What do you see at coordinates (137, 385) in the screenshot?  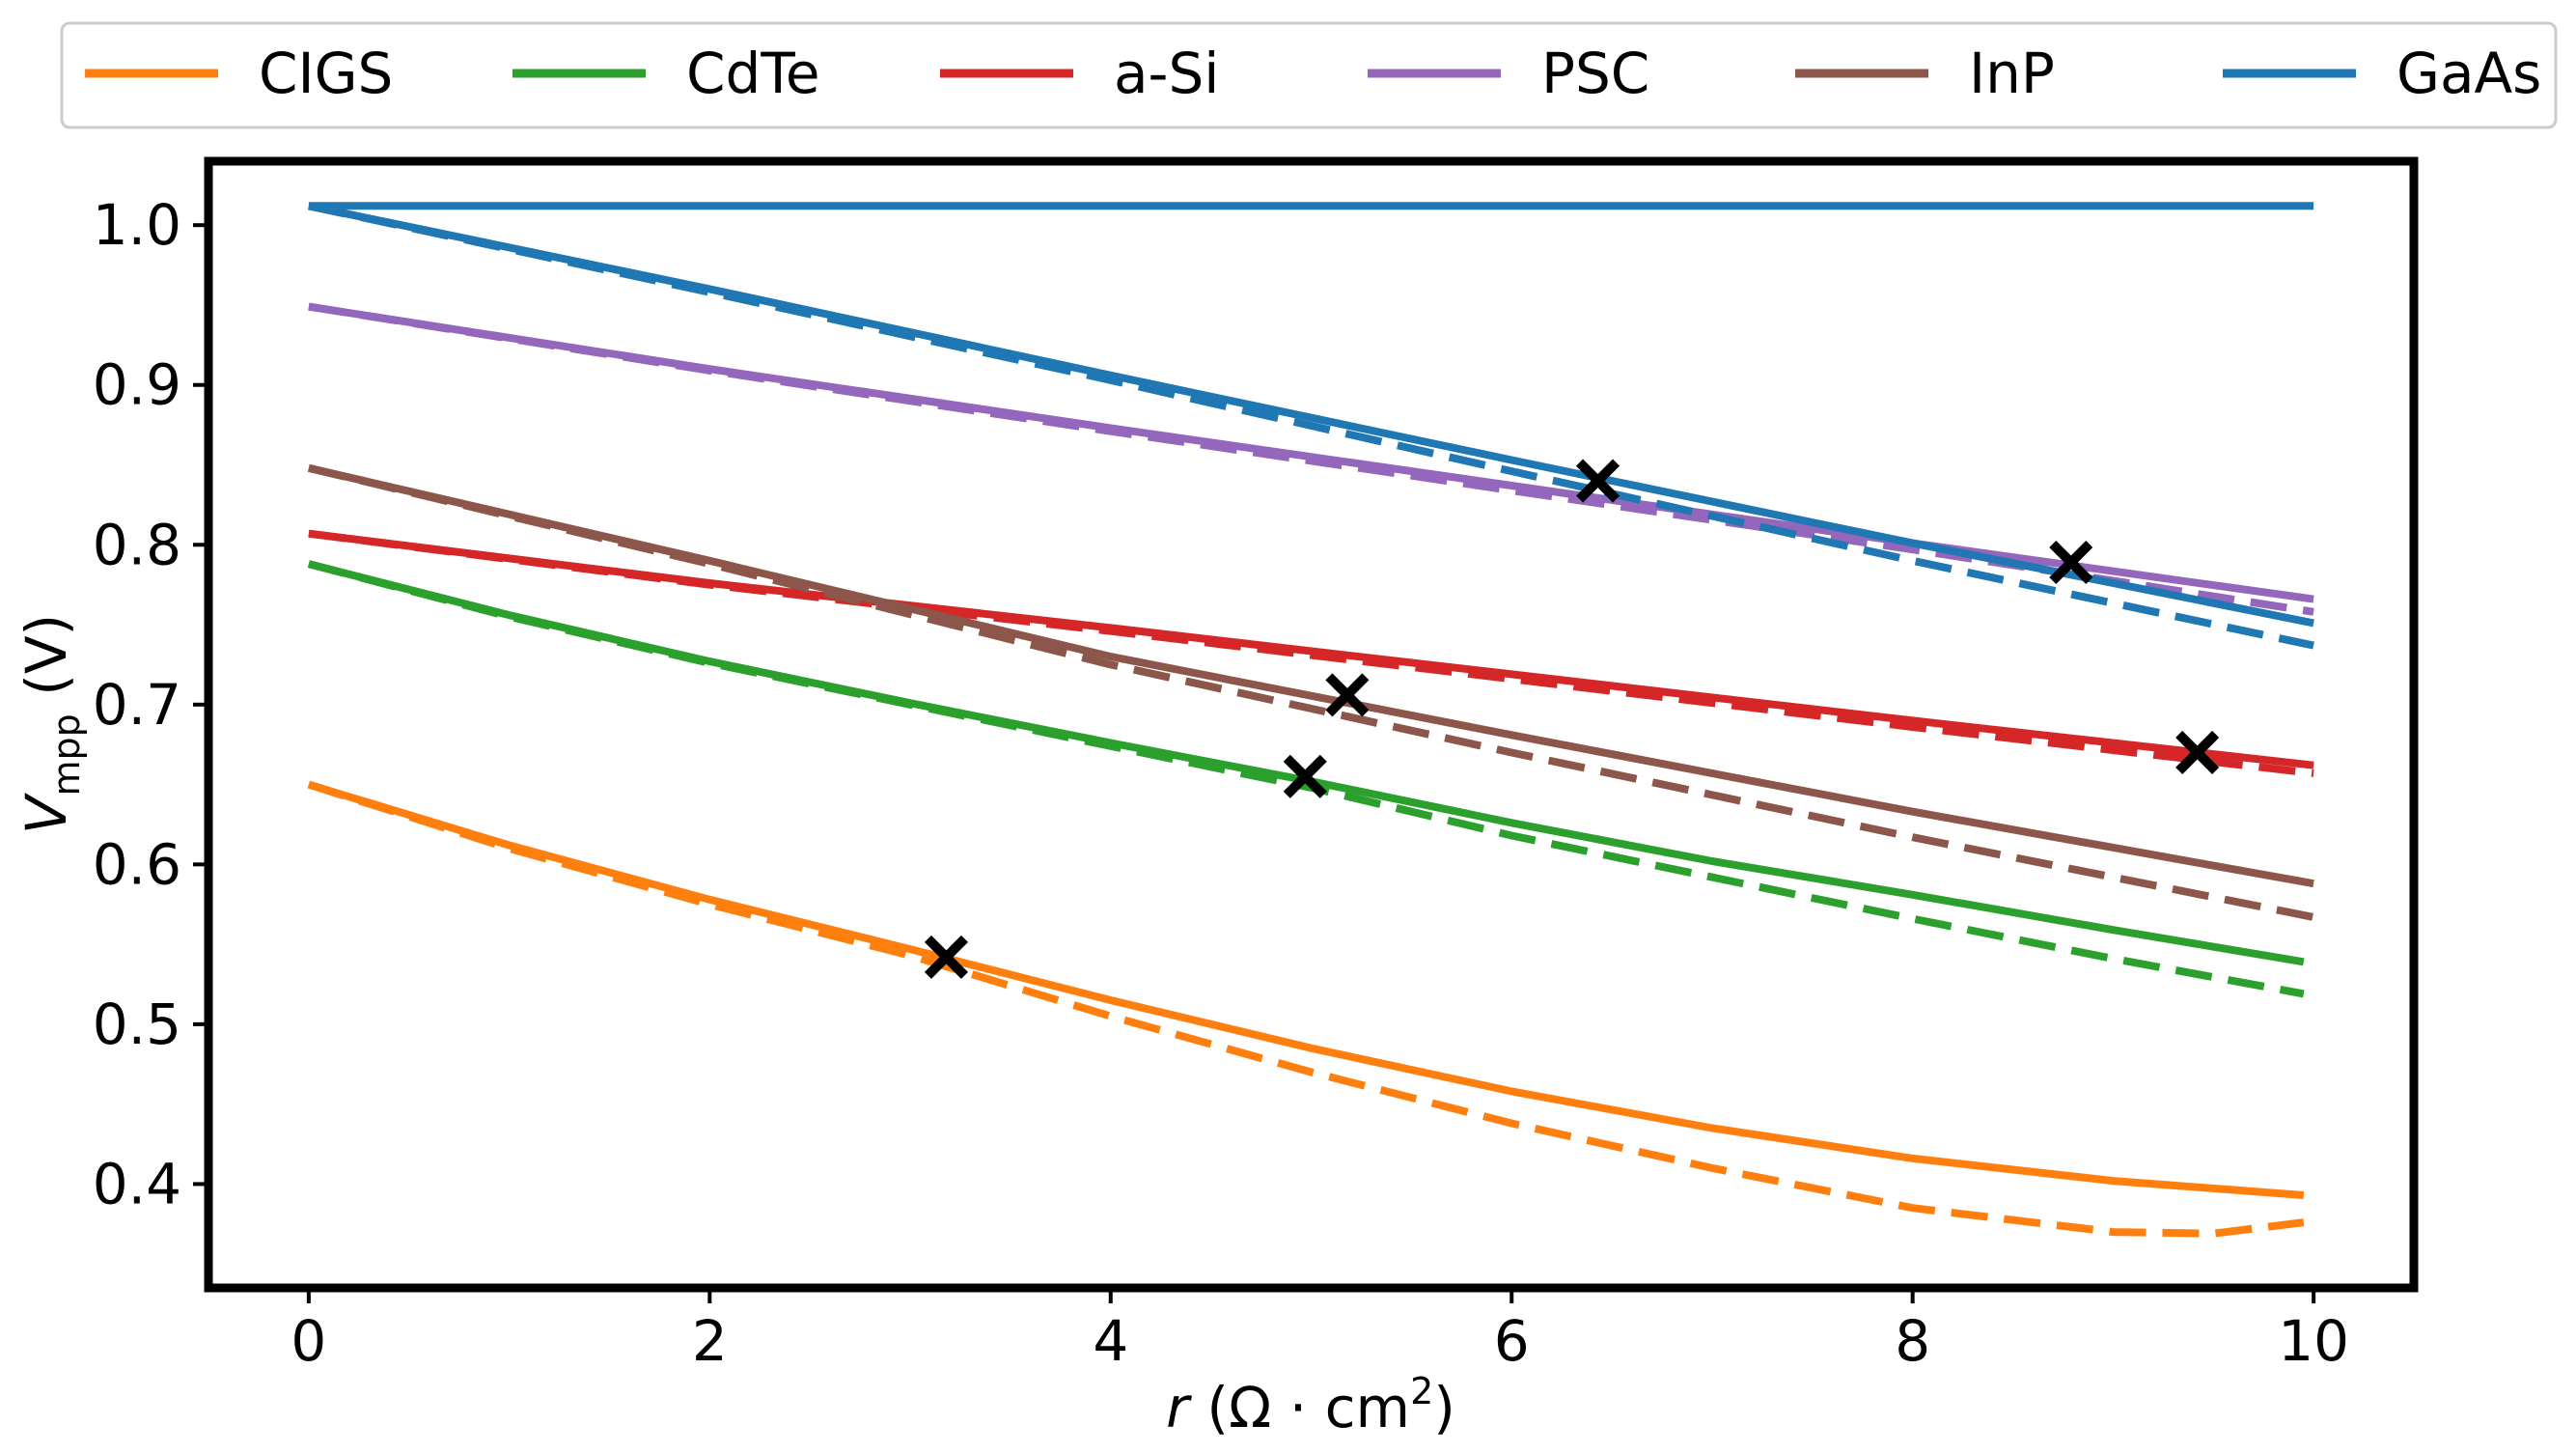 I see `y-tick-label: 0.9` at bounding box center [137, 385].